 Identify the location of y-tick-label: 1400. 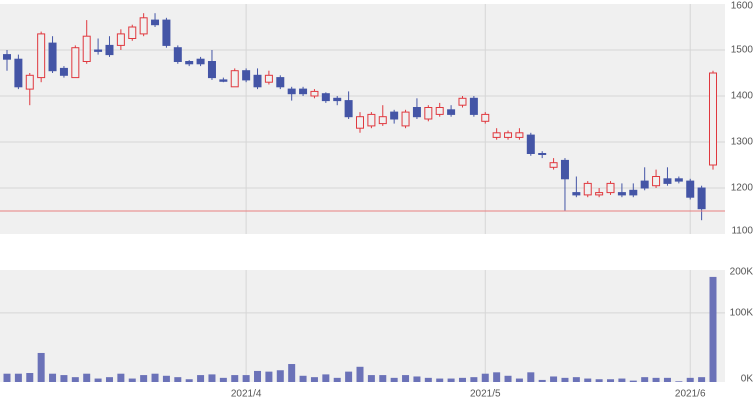
(742, 96).